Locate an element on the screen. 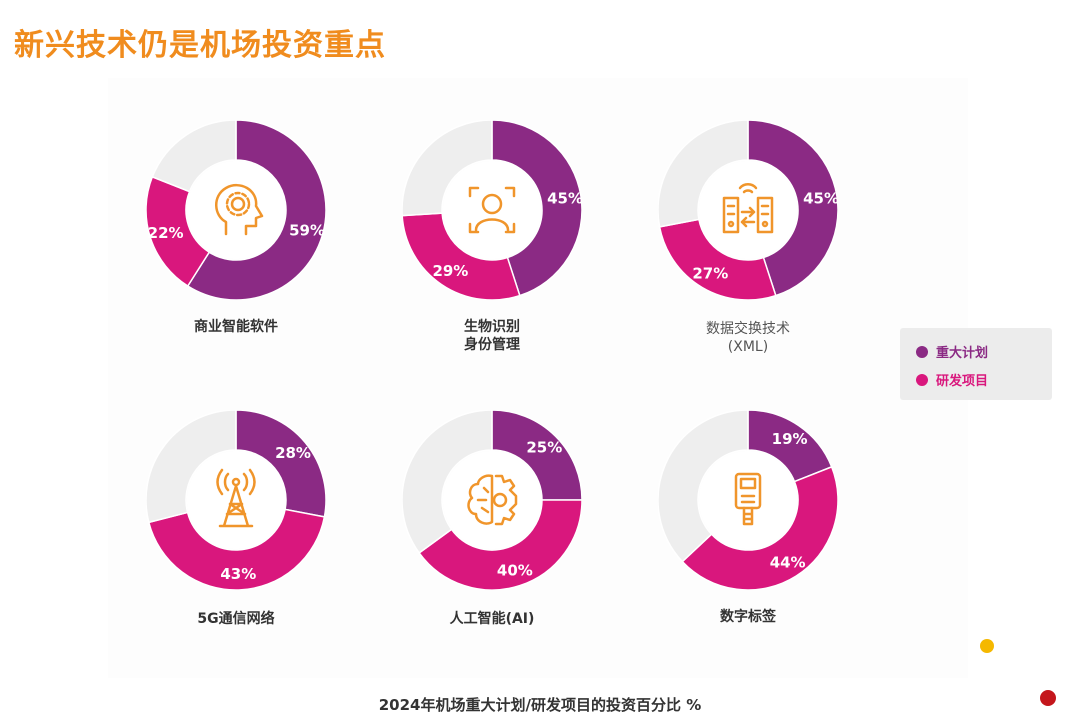 The image size is (1080, 728). tag-reader-icon is located at coordinates (748, 499).